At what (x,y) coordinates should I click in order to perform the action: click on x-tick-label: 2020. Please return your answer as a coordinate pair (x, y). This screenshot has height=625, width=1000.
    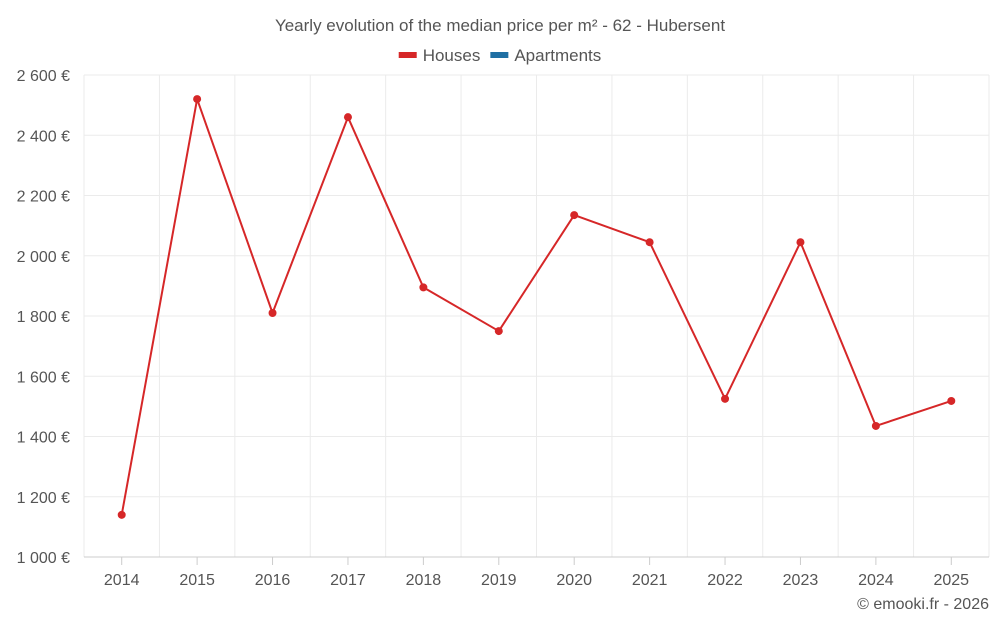
    Looking at the image, I should click on (574, 580).